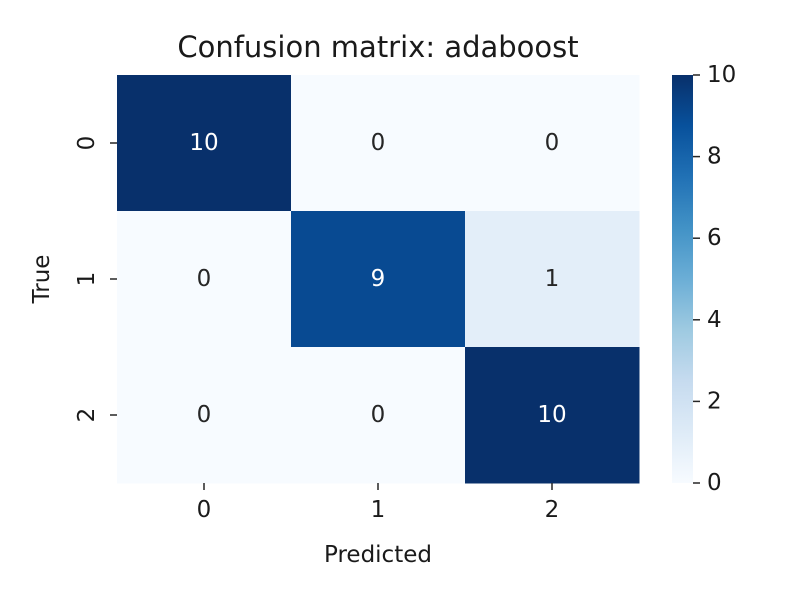 Image resolution: width=800 pixels, height=600 pixels. Describe the element at coordinates (377, 47) in the screenshot. I see `chart-title: Confusion matrix: adaboost` at that location.